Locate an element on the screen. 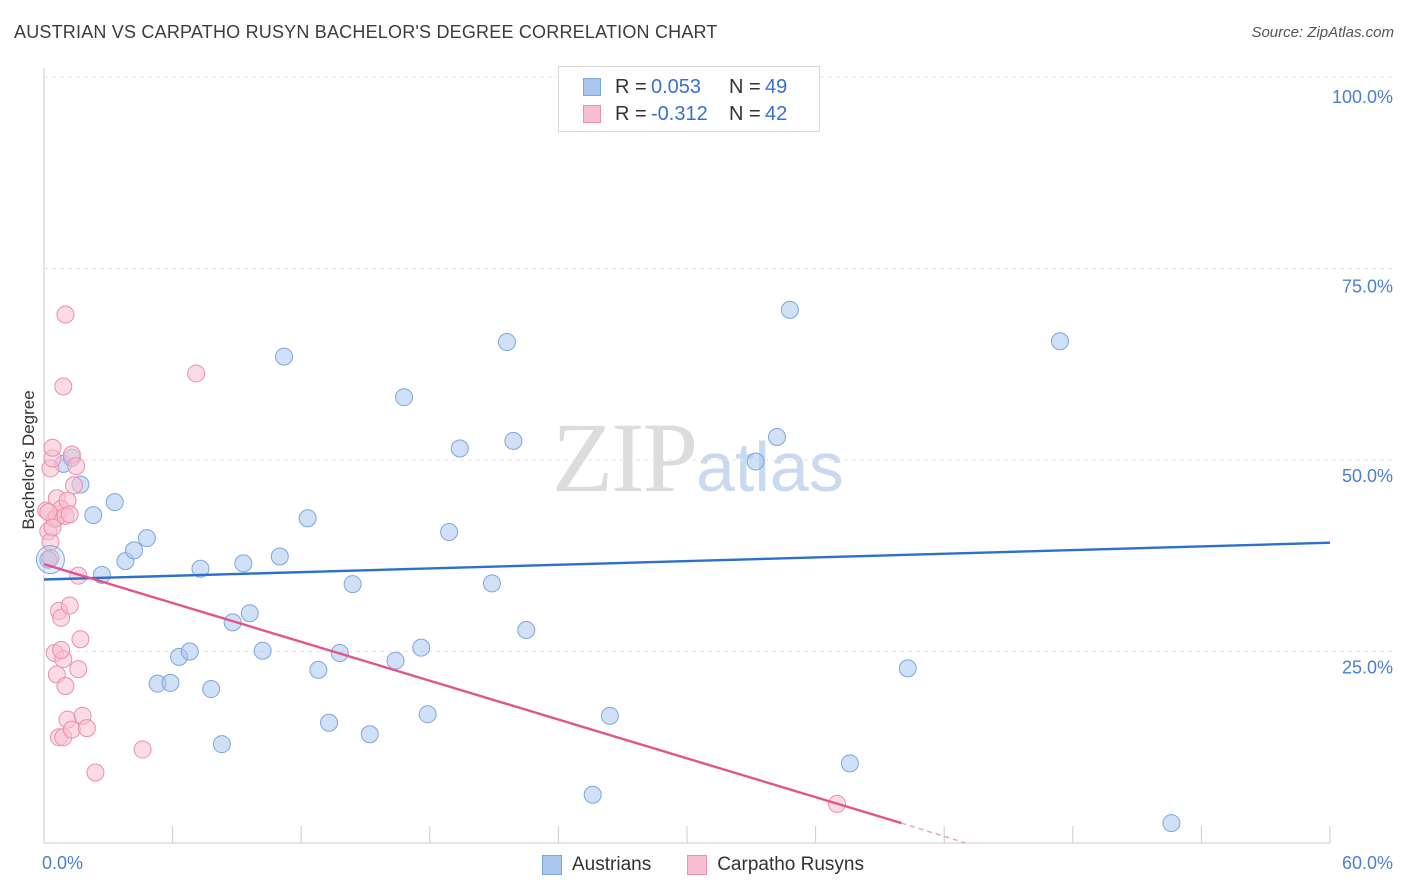 This screenshot has width=1406, height=892. legend-n-value: 49 is located at coordinates (776, 86).